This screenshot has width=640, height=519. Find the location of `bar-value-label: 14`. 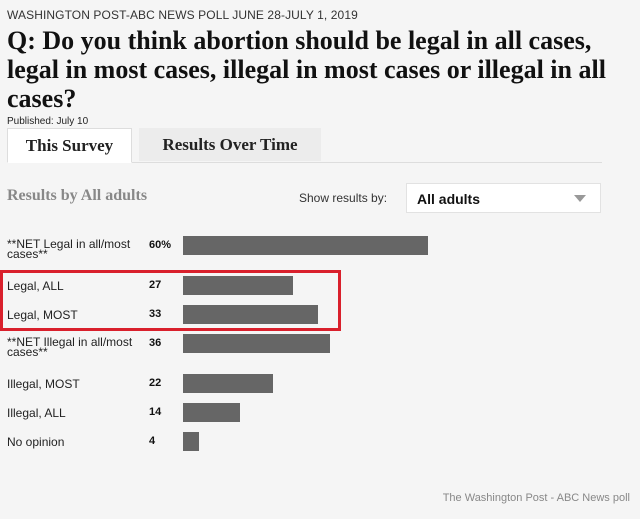

bar-value-label: 14 is located at coordinates (155, 412).